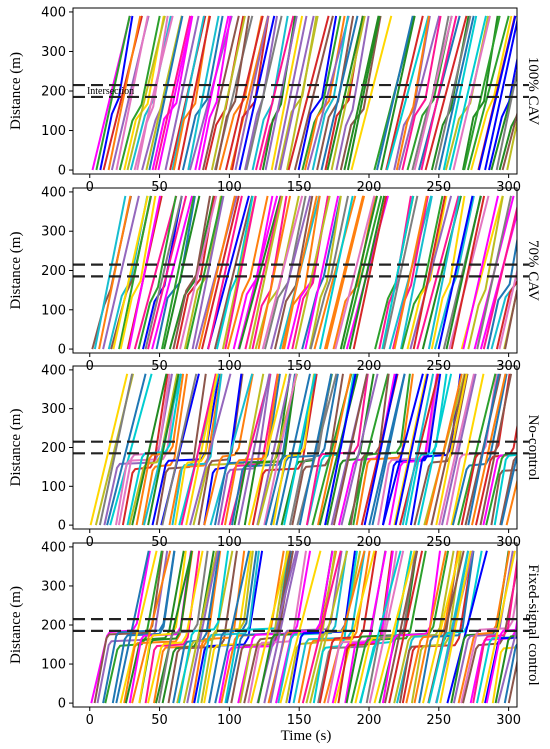 Image resolution: width=550 pixels, height=749 pixels. I want to click on panel-label: No-control, so click(533, 448).